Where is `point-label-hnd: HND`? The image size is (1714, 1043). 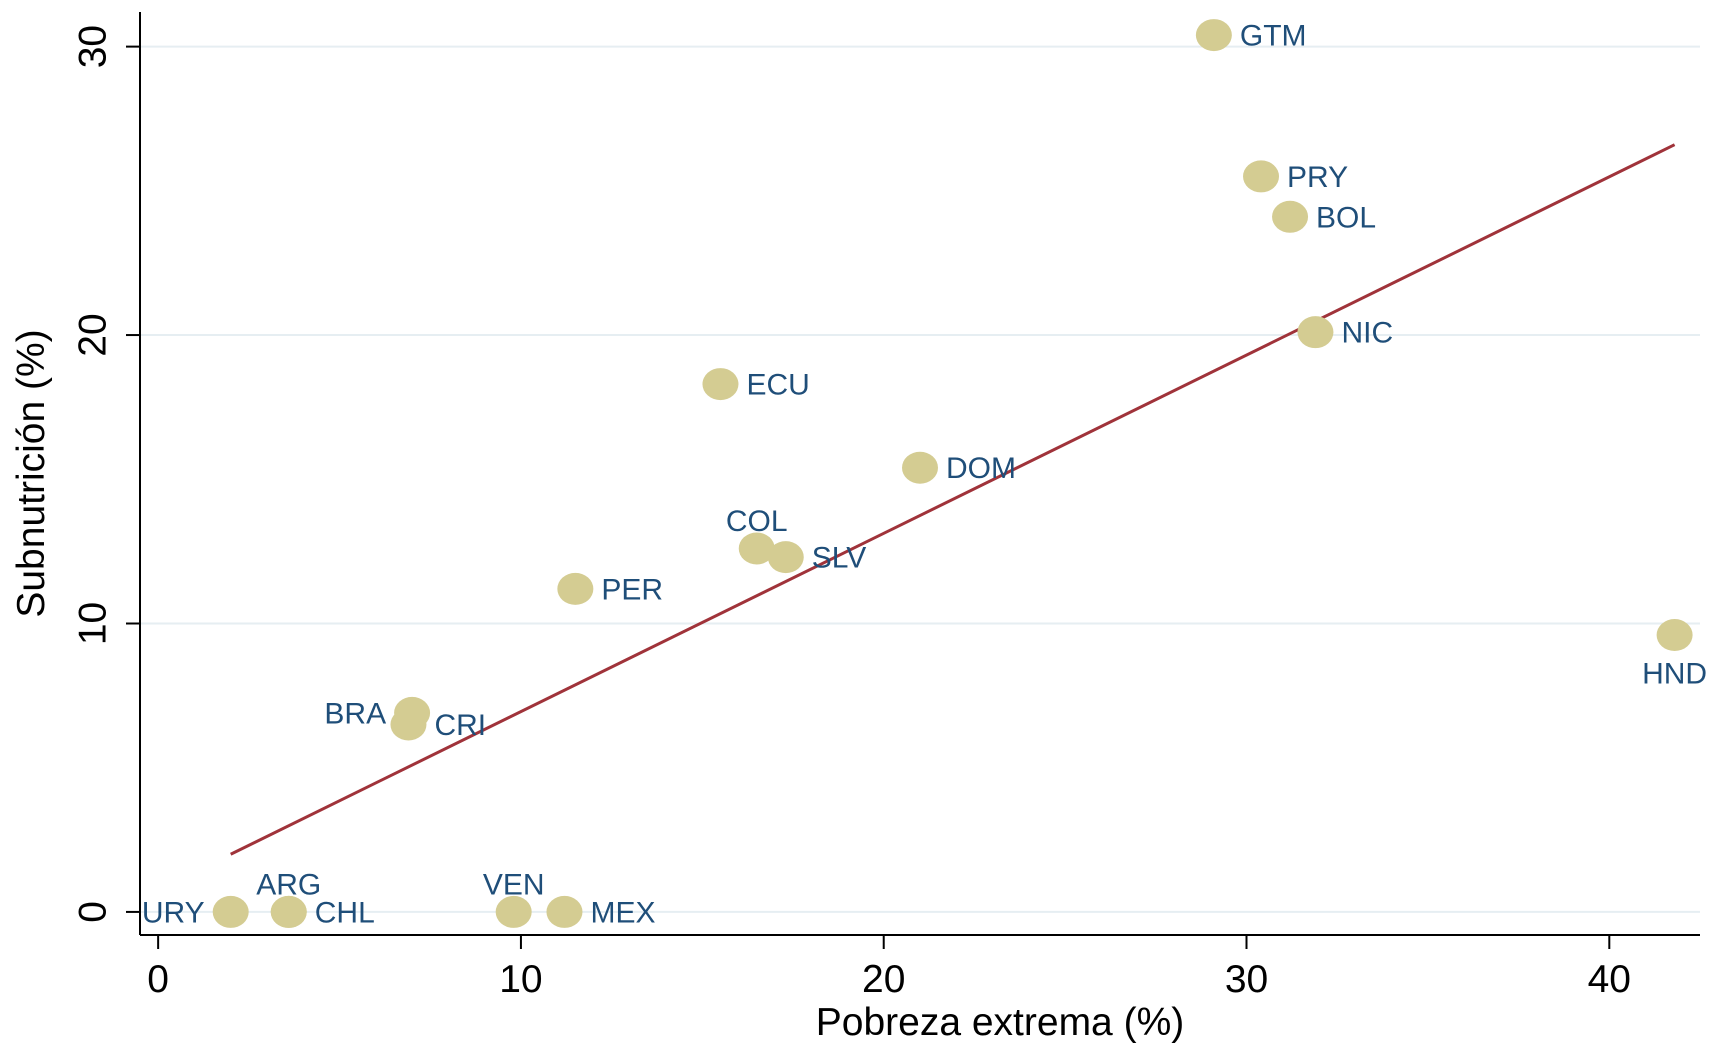 point-label-hnd: HND is located at coordinates (1674, 674).